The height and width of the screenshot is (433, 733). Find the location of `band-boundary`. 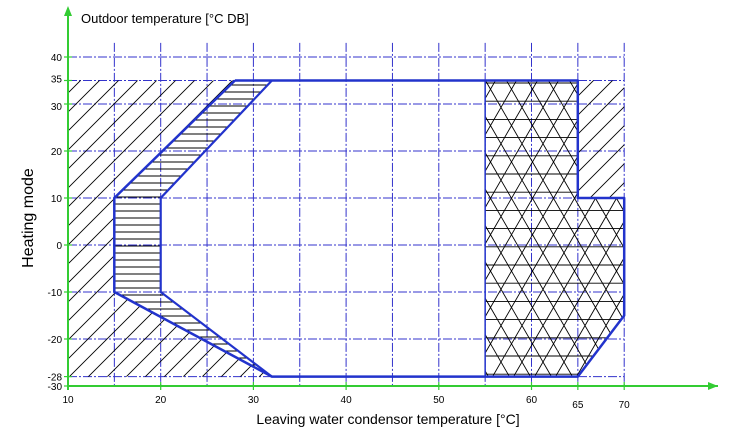

band-boundary is located at coordinates (216, 228).